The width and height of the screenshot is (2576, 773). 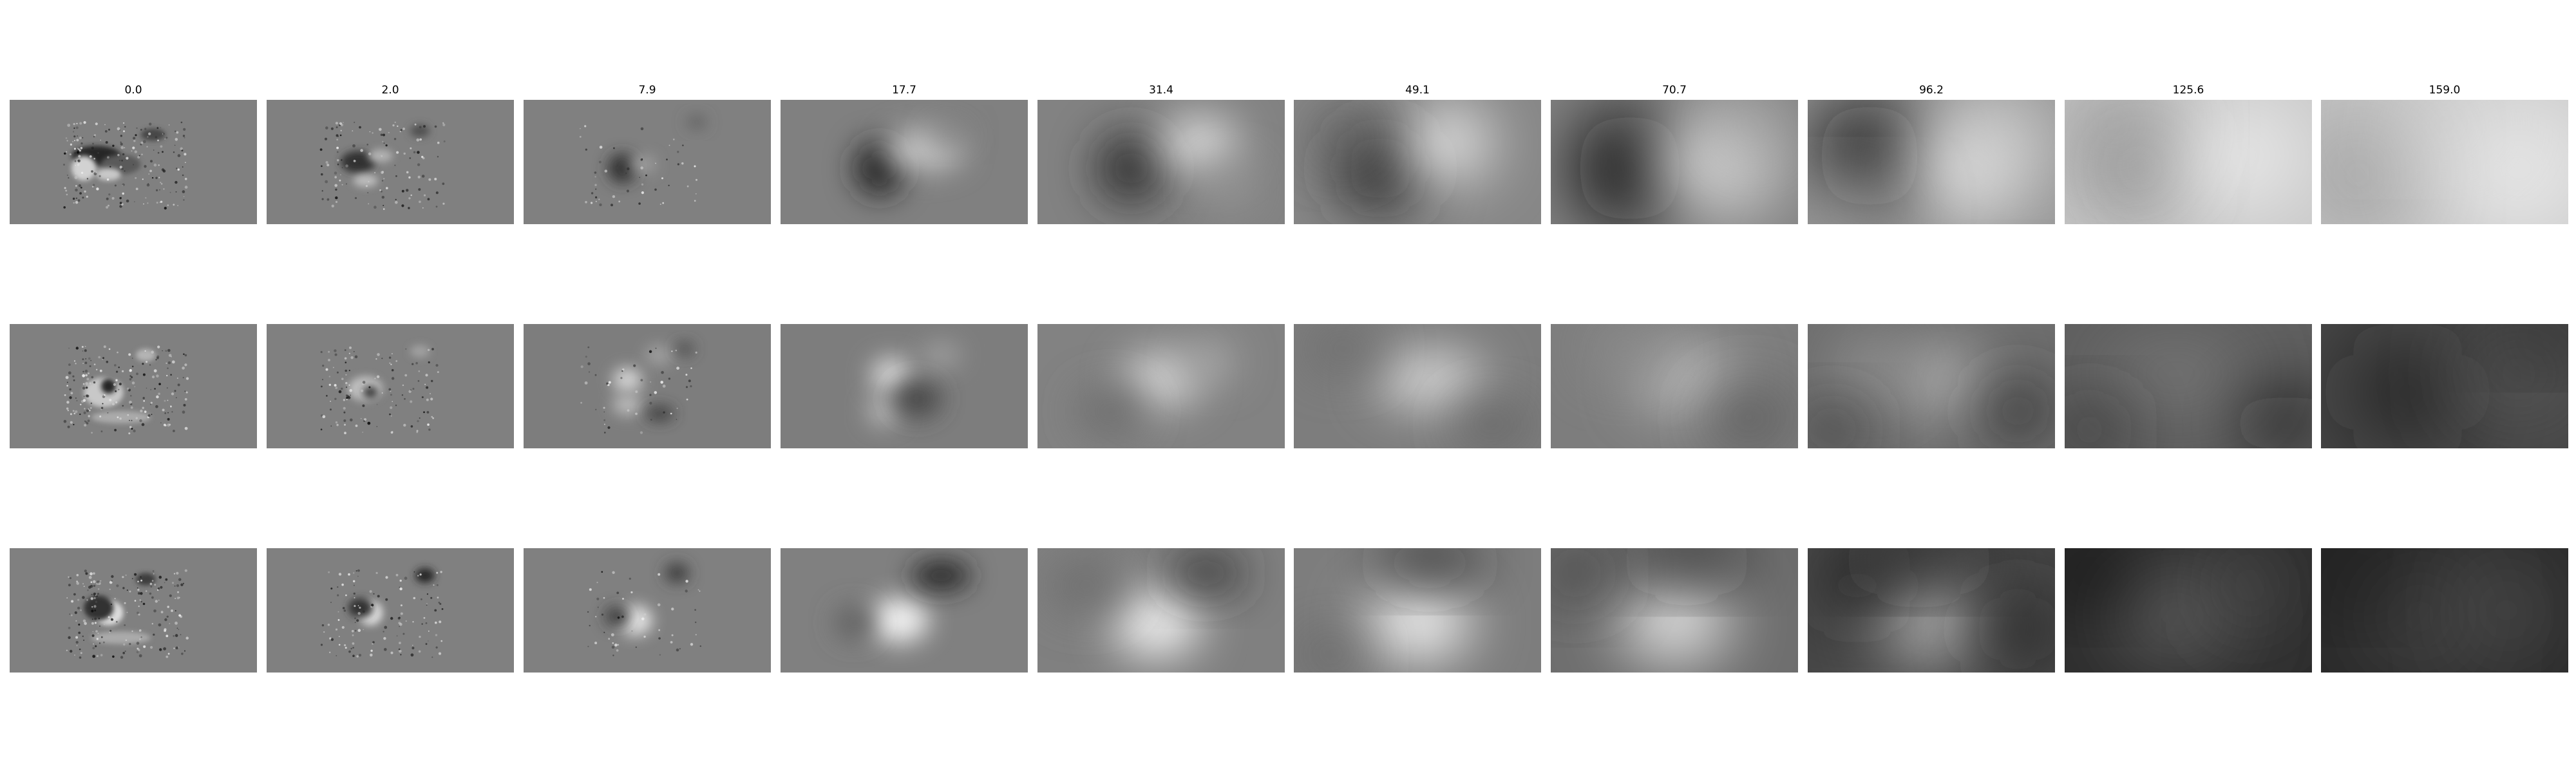 I want to click on column-title: 7.9, so click(x=647, y=90).